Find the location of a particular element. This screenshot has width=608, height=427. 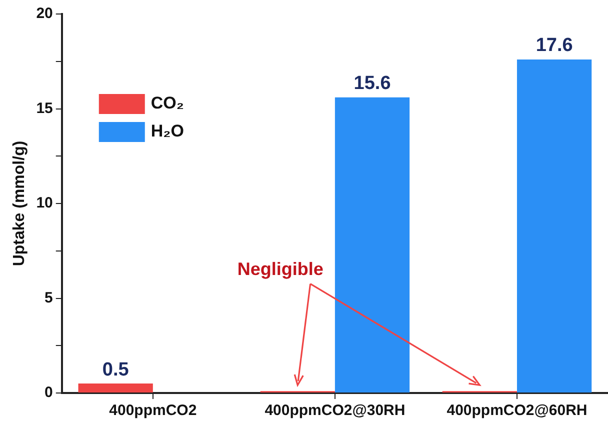

legend-label: H₂O is located at coordinates (167, 131).